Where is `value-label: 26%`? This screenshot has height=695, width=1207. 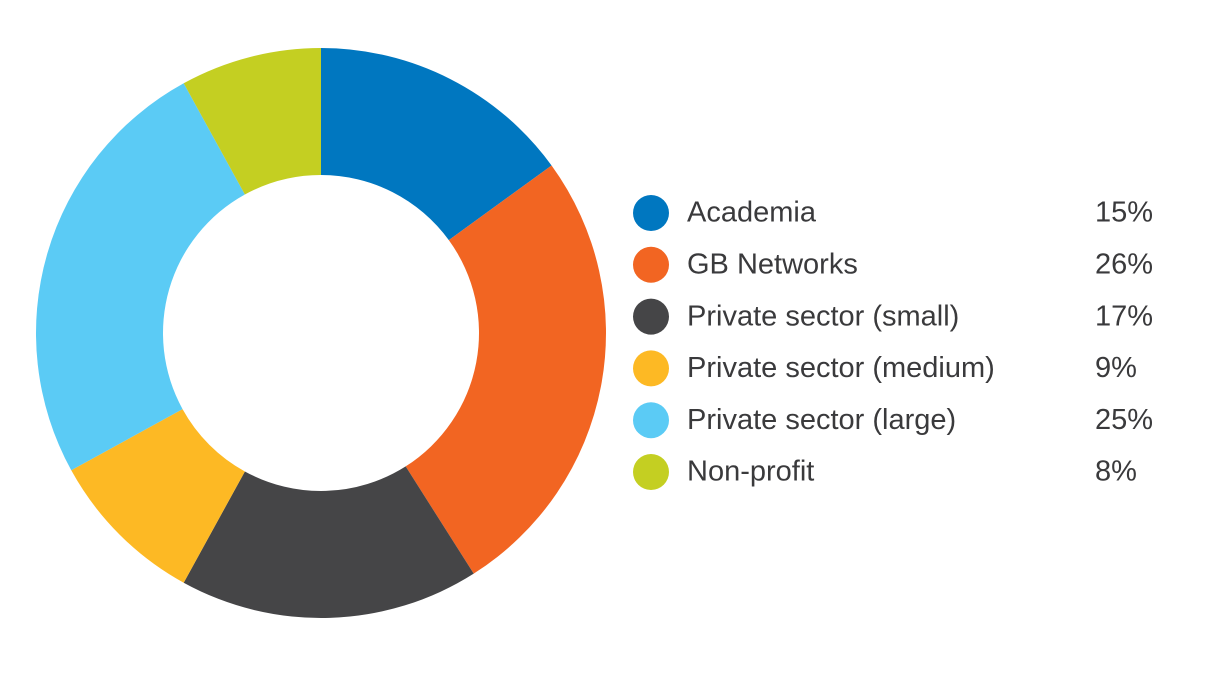
value-label: 26% is located at coordinates (1124, 264).